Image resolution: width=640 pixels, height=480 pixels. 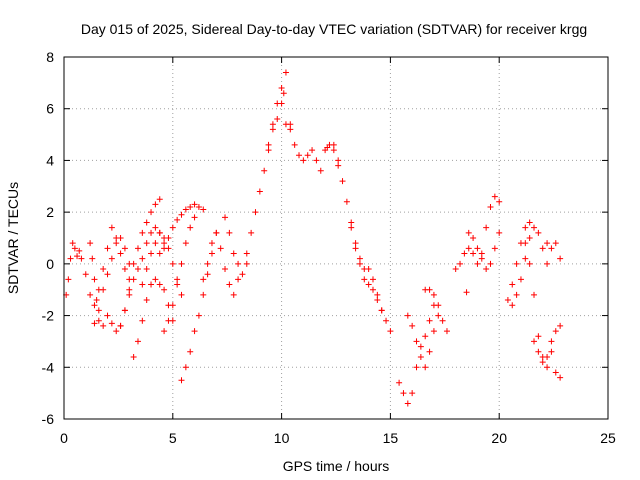 What do you see at coordinates (48, 316) in the screenshot?
I see `y-tick-label: -2` at bounding box center [48, 316].